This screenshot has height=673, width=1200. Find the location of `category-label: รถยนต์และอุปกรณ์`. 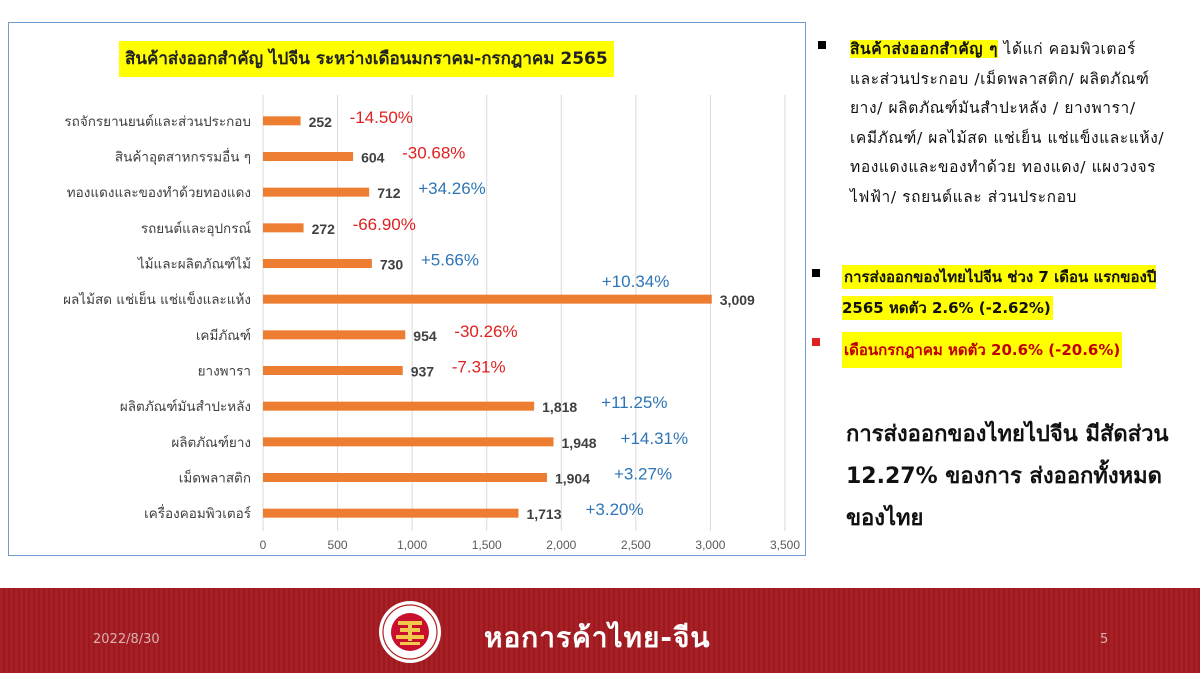

category-label: รถยนต์และอุปกรณ์ is located at coordinates (196, 228).